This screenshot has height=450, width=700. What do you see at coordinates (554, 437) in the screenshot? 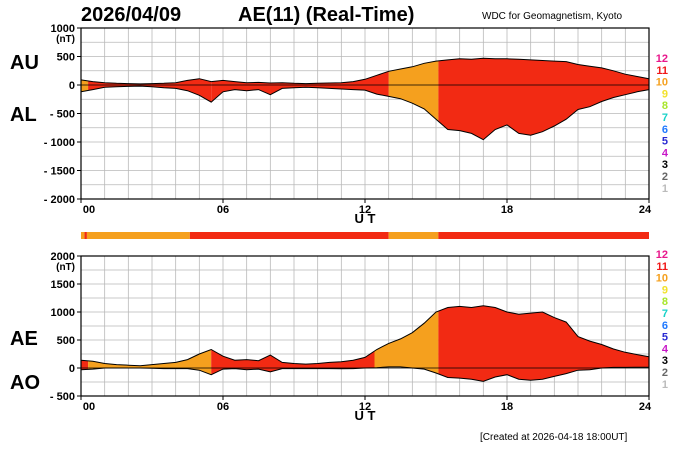
I see `created-timestamp: [Created at 2026-04-18 18:00UT]` at bounding box center [554, 437].